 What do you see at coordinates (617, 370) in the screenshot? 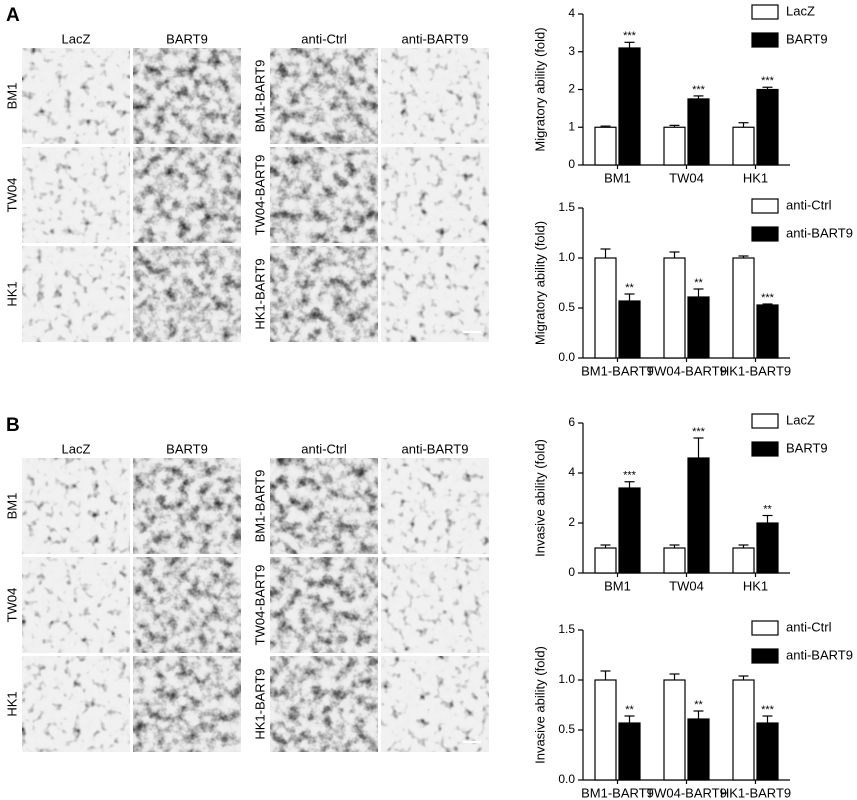
I see `x-tick-label: BM1-BART9` at bounding box center [617, 370].